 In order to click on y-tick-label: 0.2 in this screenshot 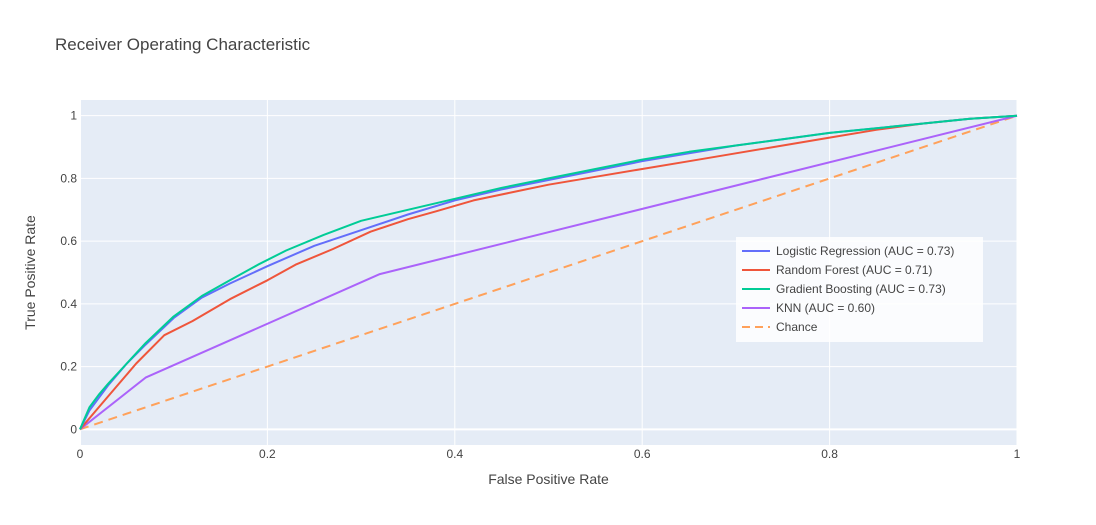, I will do `click(68, 367)`.